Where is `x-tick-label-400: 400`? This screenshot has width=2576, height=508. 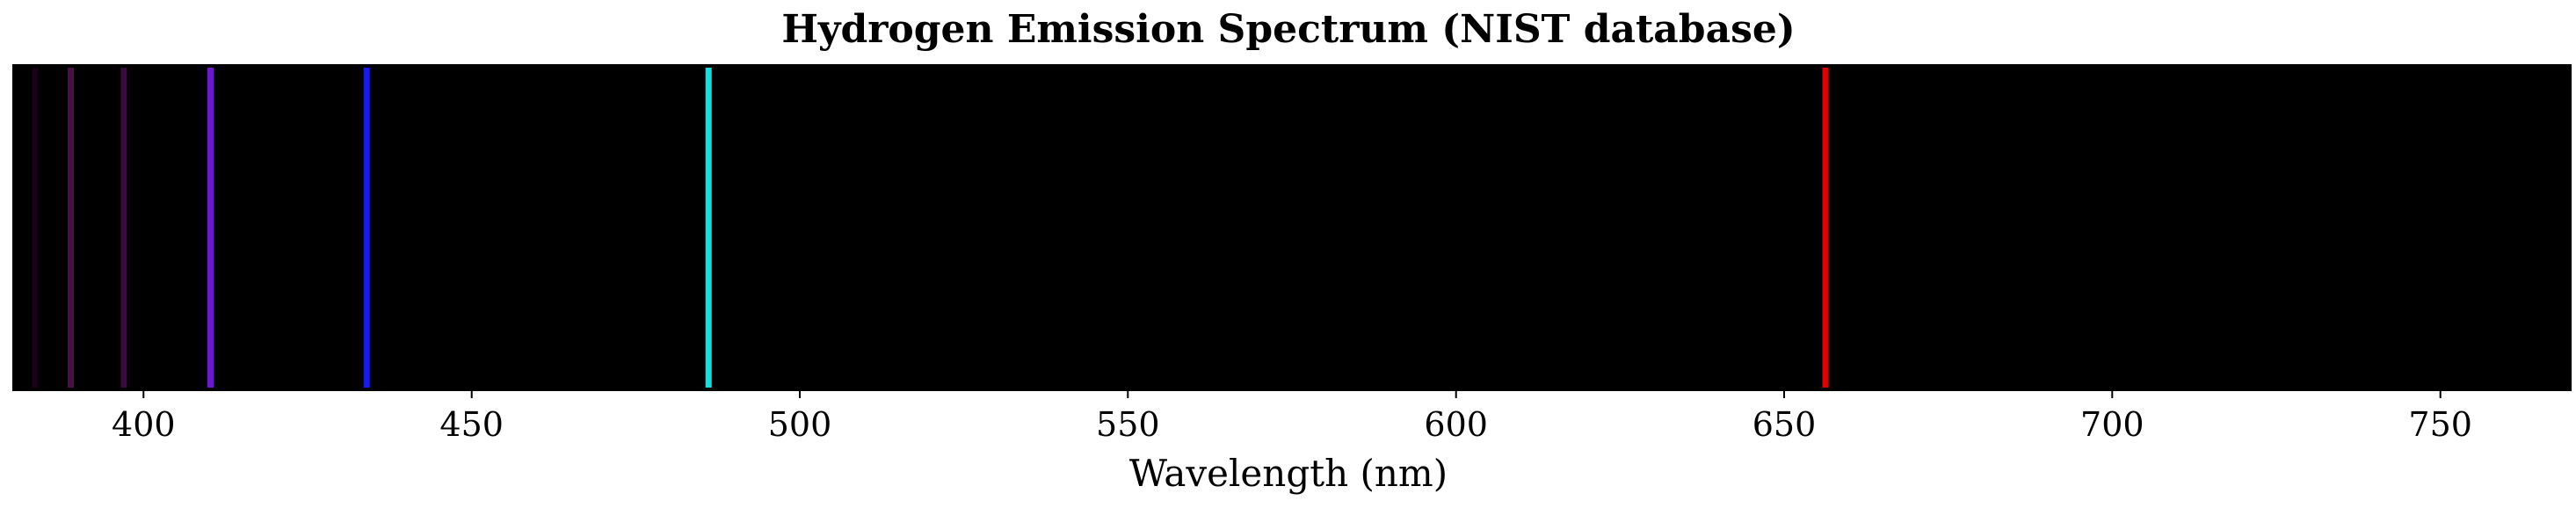 x-tick-label-400: 400 is located at coordinates (144, 424).